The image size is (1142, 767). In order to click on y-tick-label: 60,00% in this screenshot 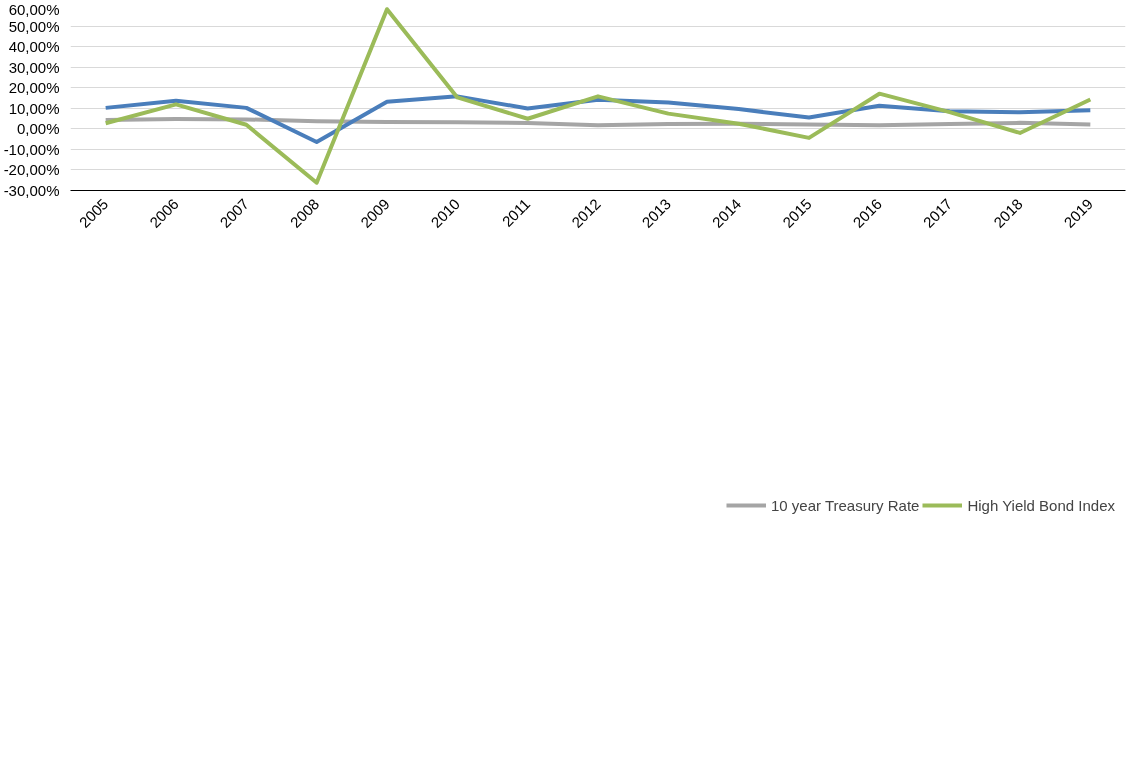, I will do `click(34, 9)`.